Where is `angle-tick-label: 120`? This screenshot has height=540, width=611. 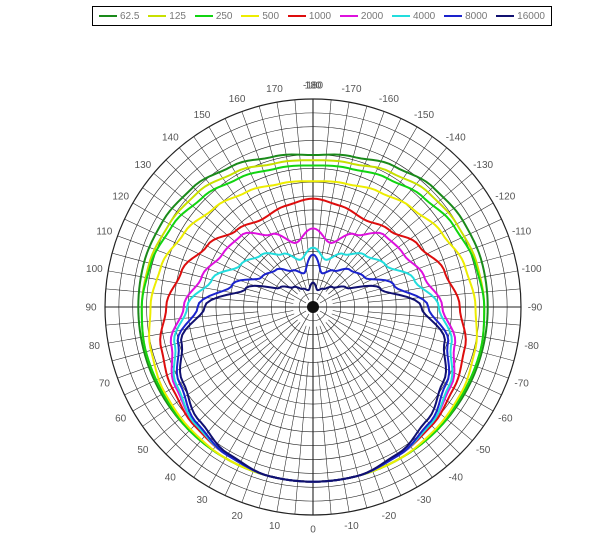
angle-tick-label: 120 is located at coordinates (120, 197).